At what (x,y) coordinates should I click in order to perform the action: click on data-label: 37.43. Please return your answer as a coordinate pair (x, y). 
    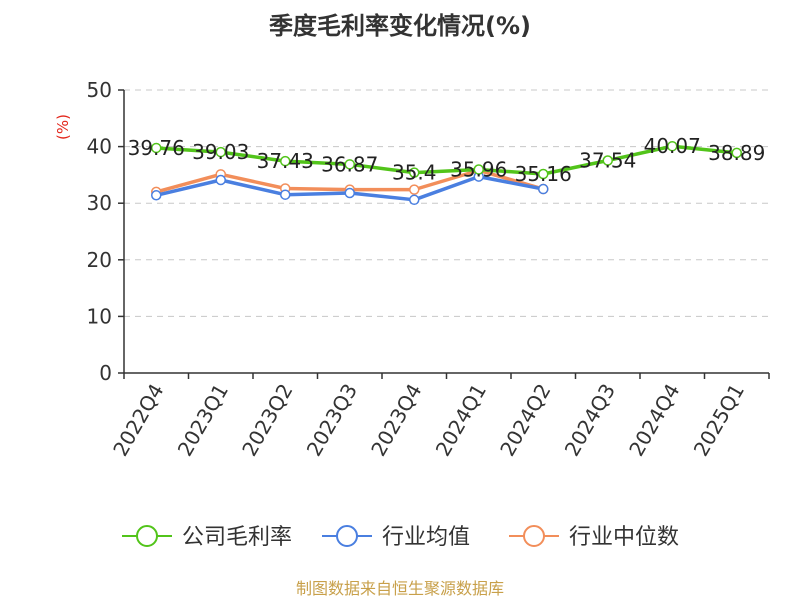
    Looking at the image, I should click on (285, 161).